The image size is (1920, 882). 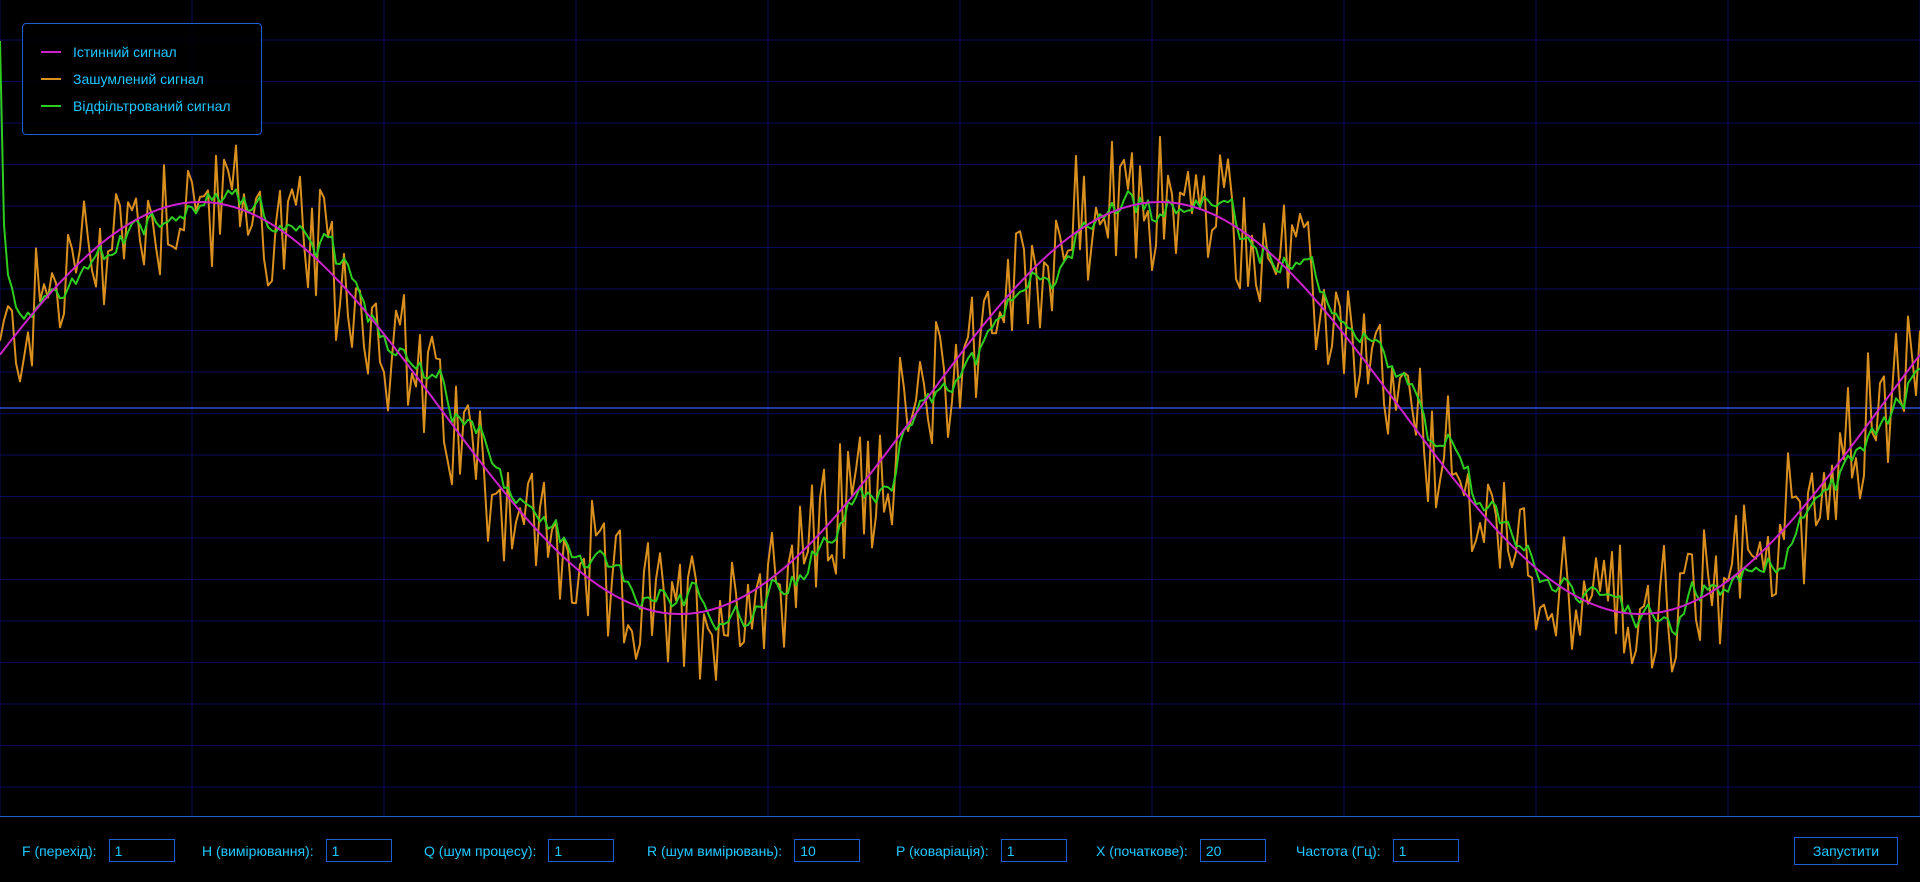 What do you see at coordinates (480, 850) in the screenshot?
I see `label-q-process-noise: Q (шум процесу):` at bounding box center [480, 850].